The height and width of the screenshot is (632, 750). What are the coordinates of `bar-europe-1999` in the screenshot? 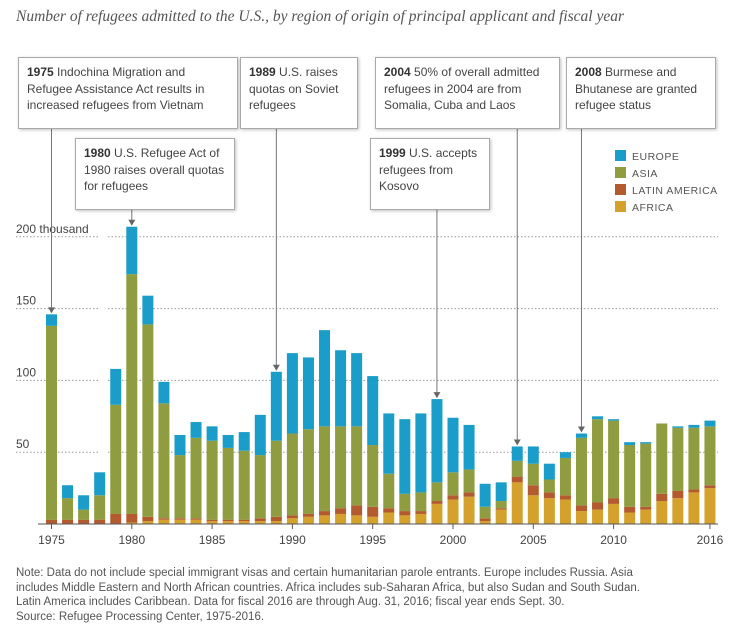 It's located at (437, 441).